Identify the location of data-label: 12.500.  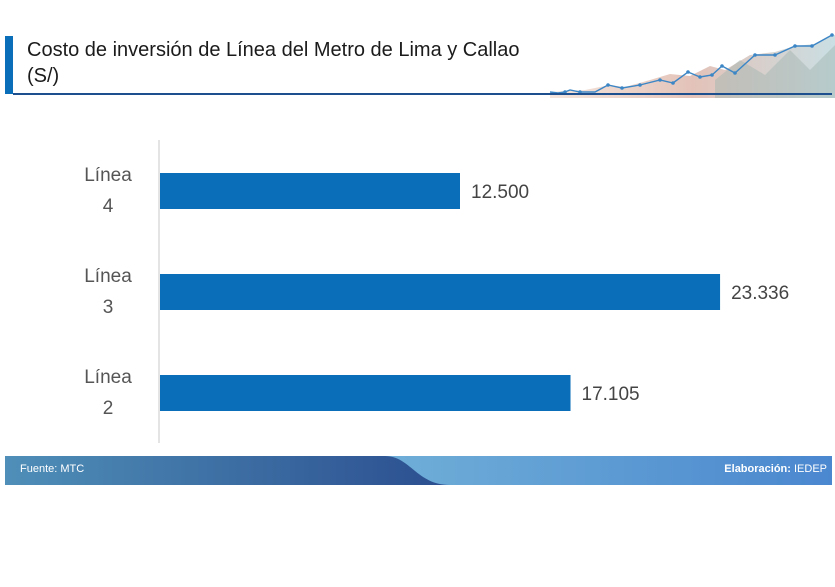
(500, 192).